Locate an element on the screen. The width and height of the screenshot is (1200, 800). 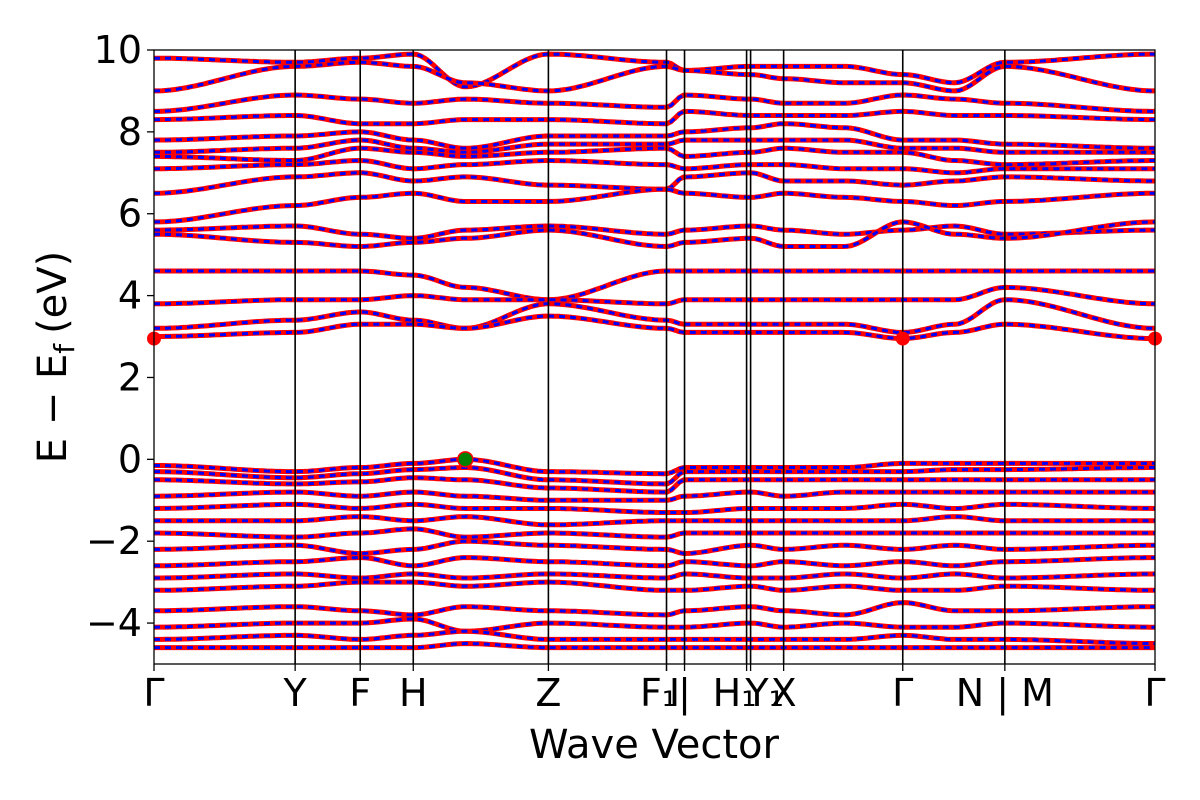
y-tick-label-3: 4 is located at coordinates (130, 296).